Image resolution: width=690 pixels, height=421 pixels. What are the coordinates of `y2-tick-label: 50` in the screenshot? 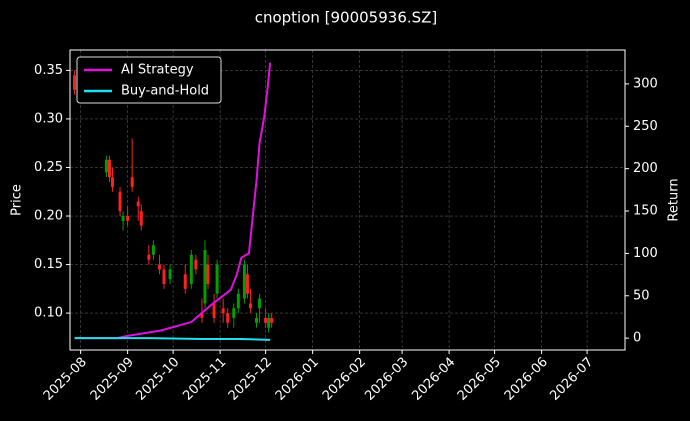 It's located at (641, 295).